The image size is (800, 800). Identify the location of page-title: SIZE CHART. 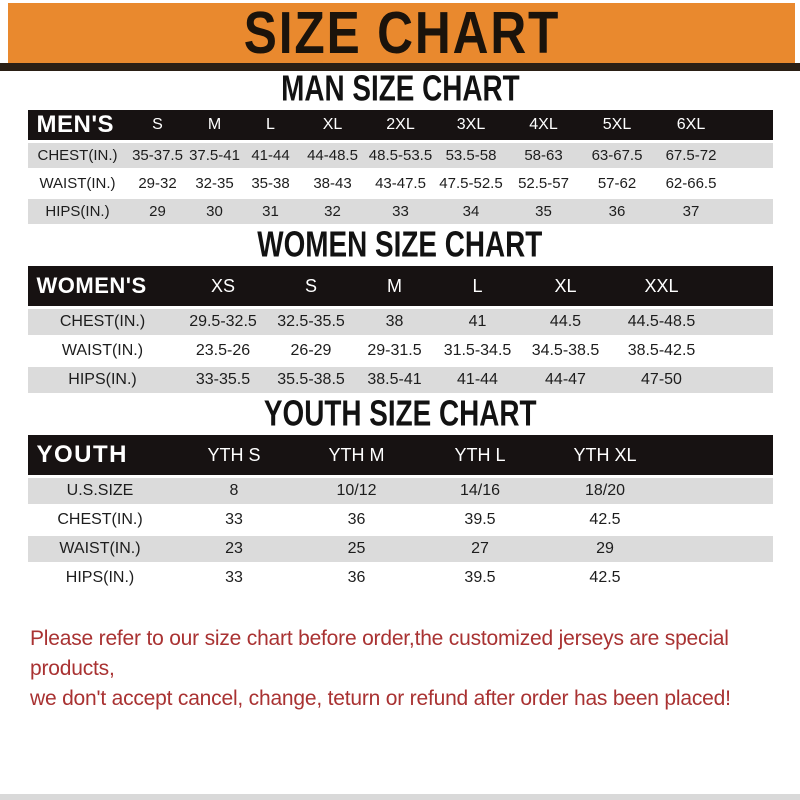
(401, 33).